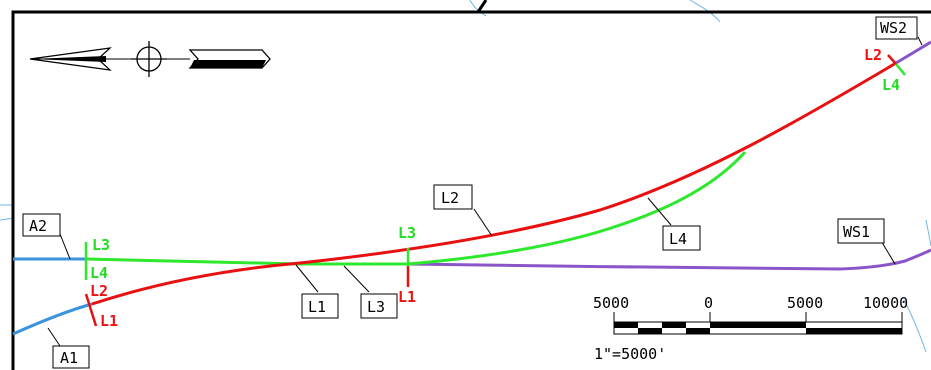  I want to click on callout-l1: L1, so click(320, 306).